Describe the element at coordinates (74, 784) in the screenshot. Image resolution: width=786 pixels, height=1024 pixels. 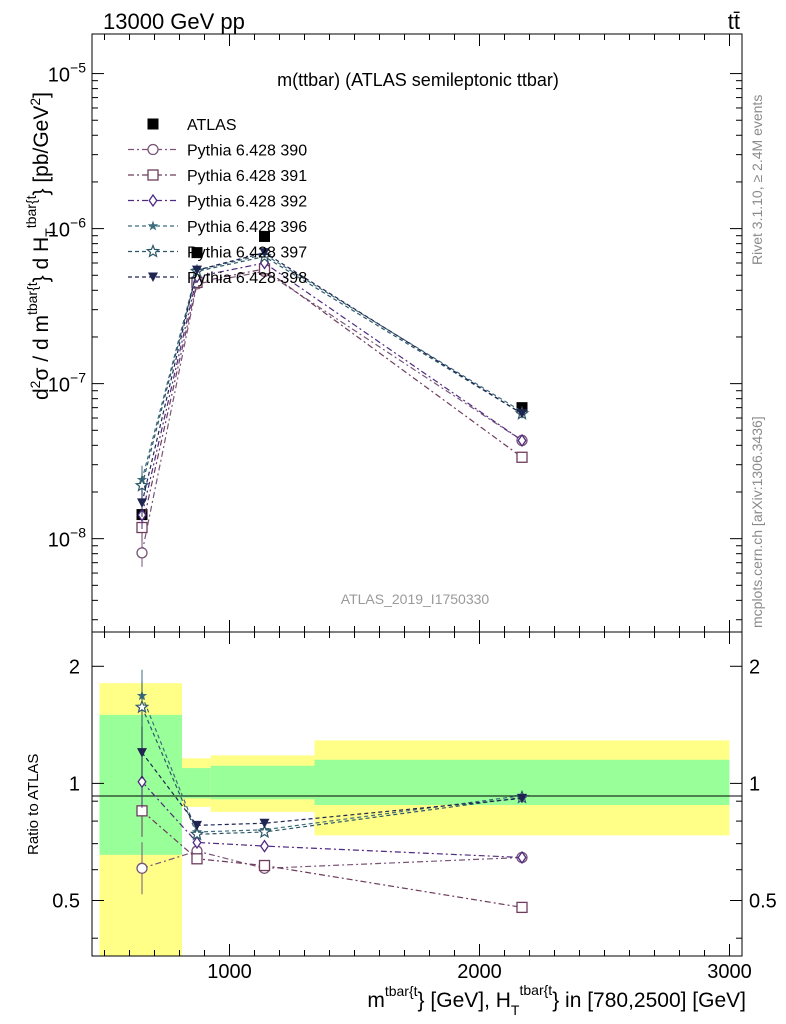
I see `ratio-y-tick-label-left: 1` at that location.